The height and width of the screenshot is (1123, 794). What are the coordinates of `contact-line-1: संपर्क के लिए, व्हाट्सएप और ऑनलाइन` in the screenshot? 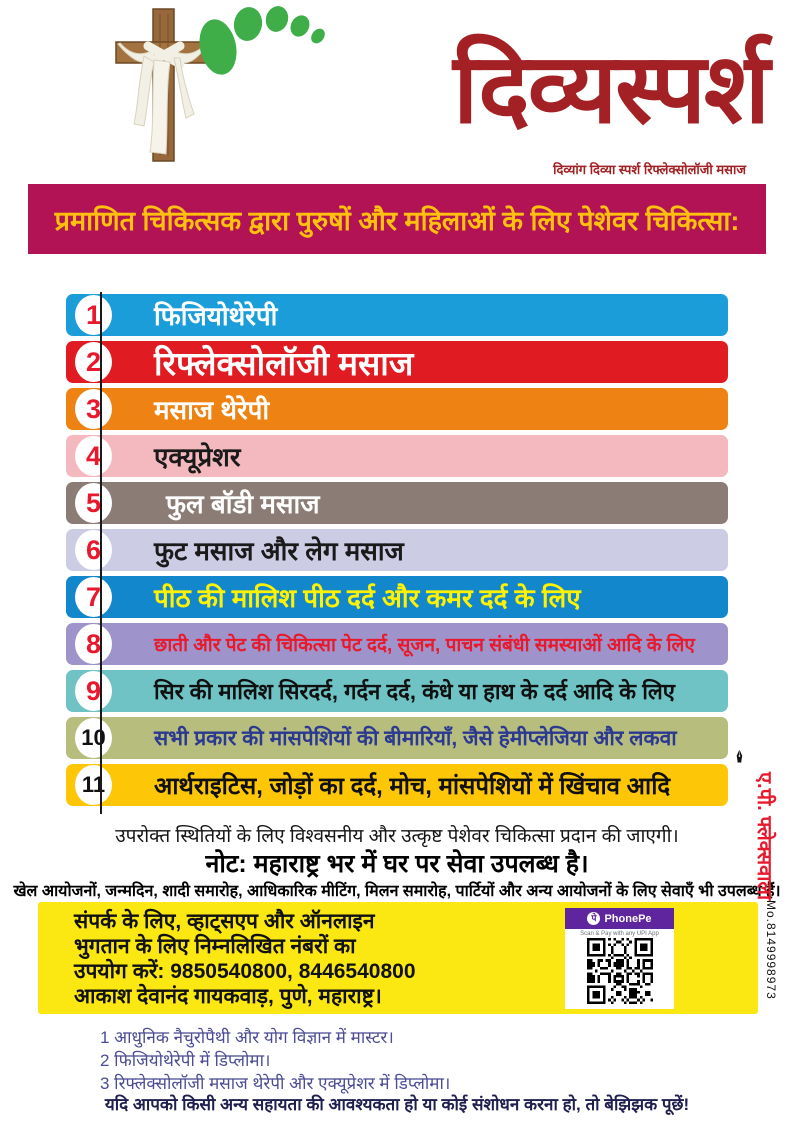 It's located at (224, 921).